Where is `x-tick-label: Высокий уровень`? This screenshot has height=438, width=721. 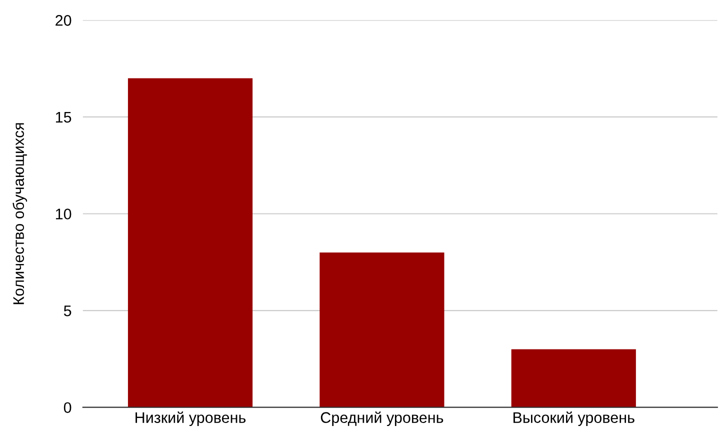 x-tick-label: Высокий уровень is located at coordinates (574, 419).